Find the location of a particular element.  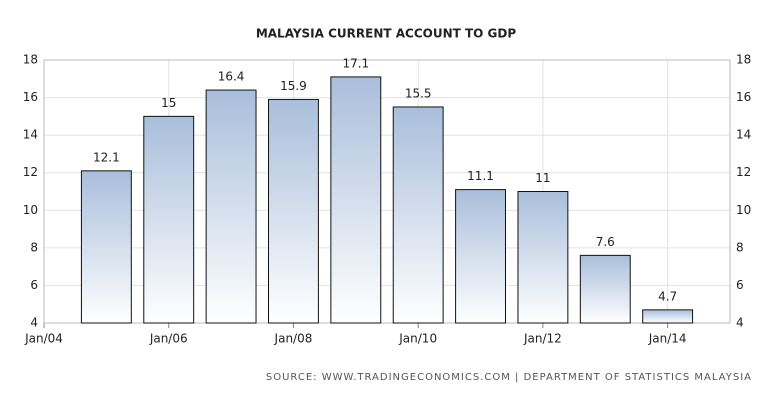

y2-tick-label: 12 is located at coordinates (743, 172).